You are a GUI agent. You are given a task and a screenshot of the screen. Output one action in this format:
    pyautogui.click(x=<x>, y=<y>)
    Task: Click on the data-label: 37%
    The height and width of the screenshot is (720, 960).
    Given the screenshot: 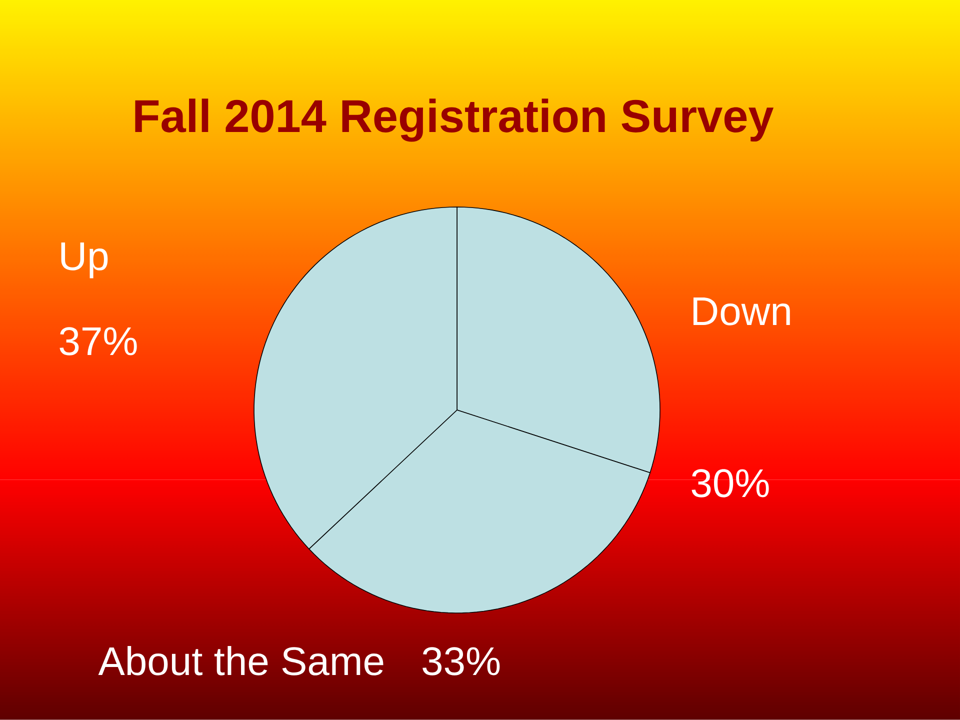 What is the action you would take?
    pyautogui.click(x=98, y=341)
    